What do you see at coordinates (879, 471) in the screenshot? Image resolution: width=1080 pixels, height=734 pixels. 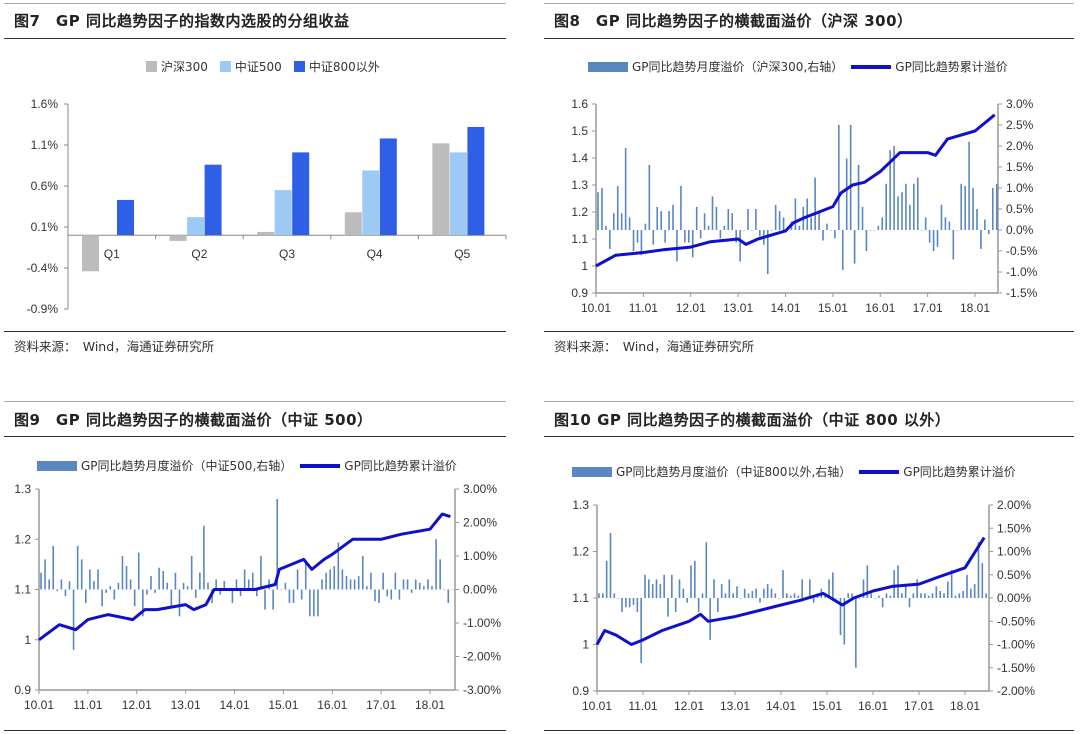 I see `legend-swatch-cumulative` at bounding box center [879, 471].